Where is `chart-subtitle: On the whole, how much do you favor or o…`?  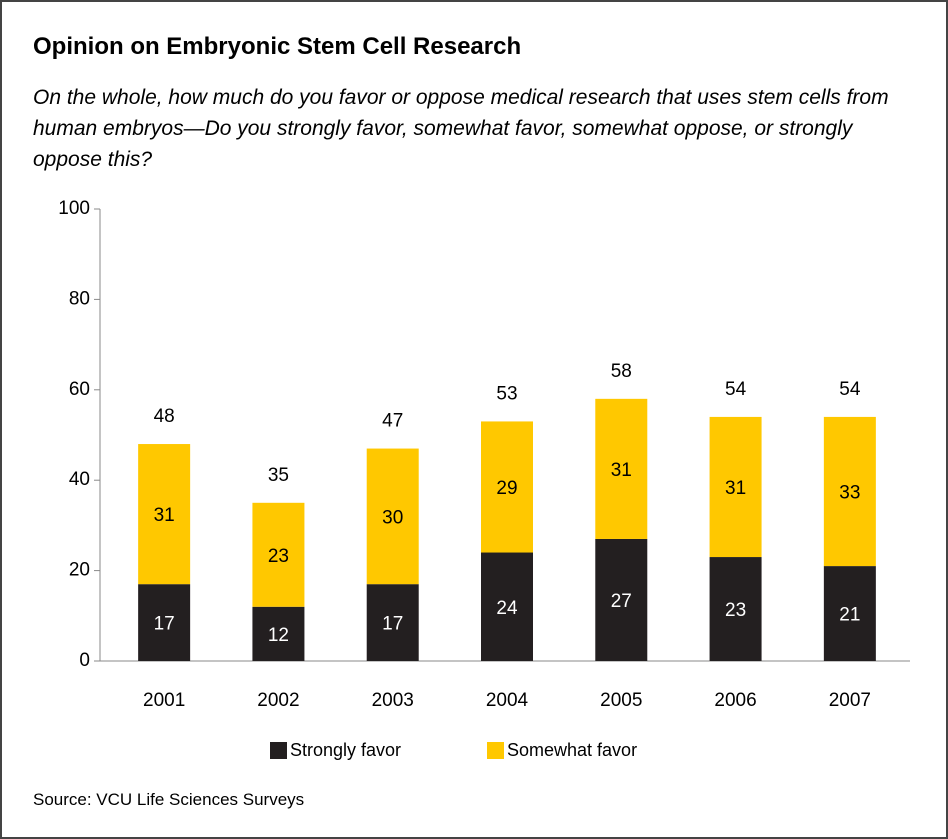
chart-subtitle: On the whole, how much do you favor or o… is located at coordinates (461, 128).